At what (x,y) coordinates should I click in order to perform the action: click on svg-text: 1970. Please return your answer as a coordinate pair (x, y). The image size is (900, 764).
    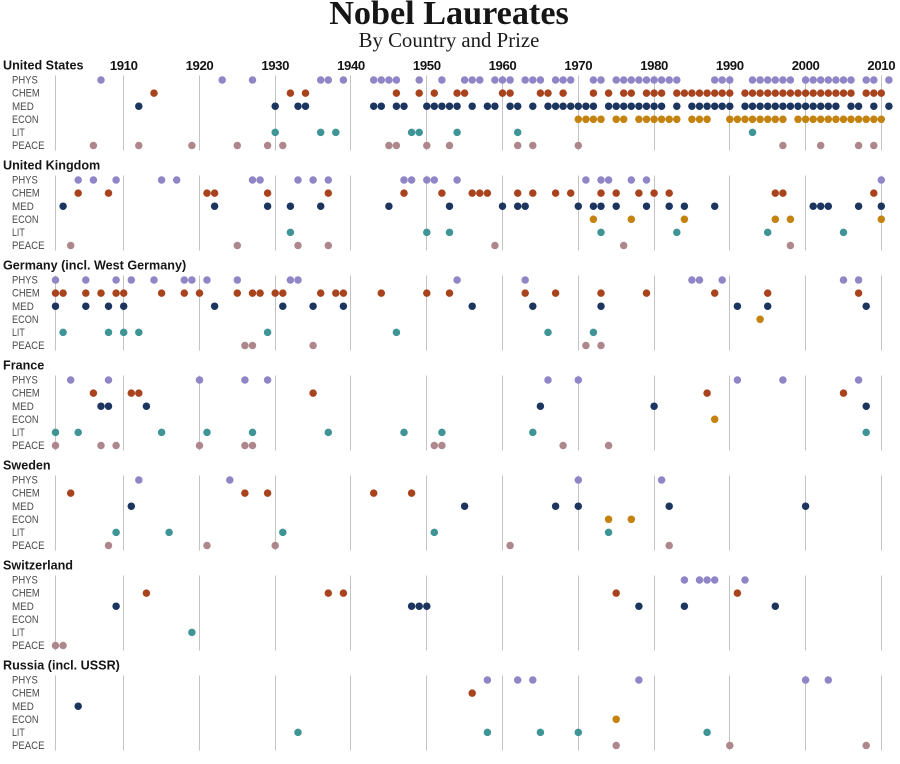
    Looking at the image, I should click on (578, 65).